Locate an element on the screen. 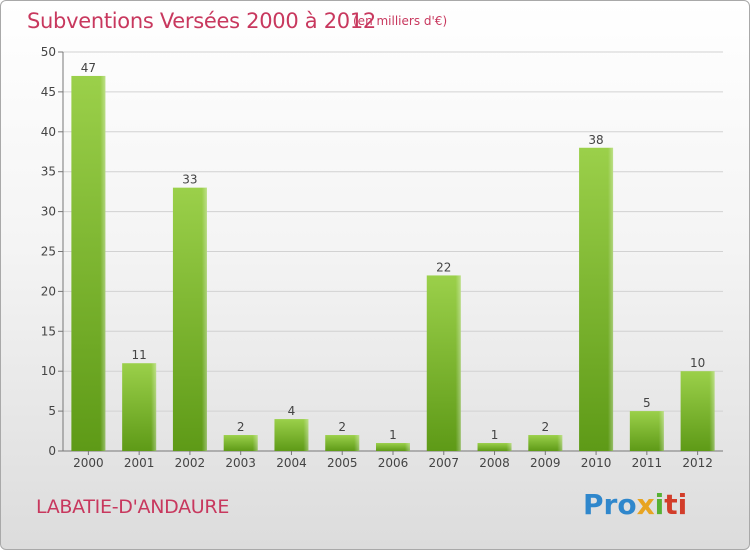 The width and height of the screenshot is (750, 550). x-tick-label: 2000 is located at coordinates (88, 463).